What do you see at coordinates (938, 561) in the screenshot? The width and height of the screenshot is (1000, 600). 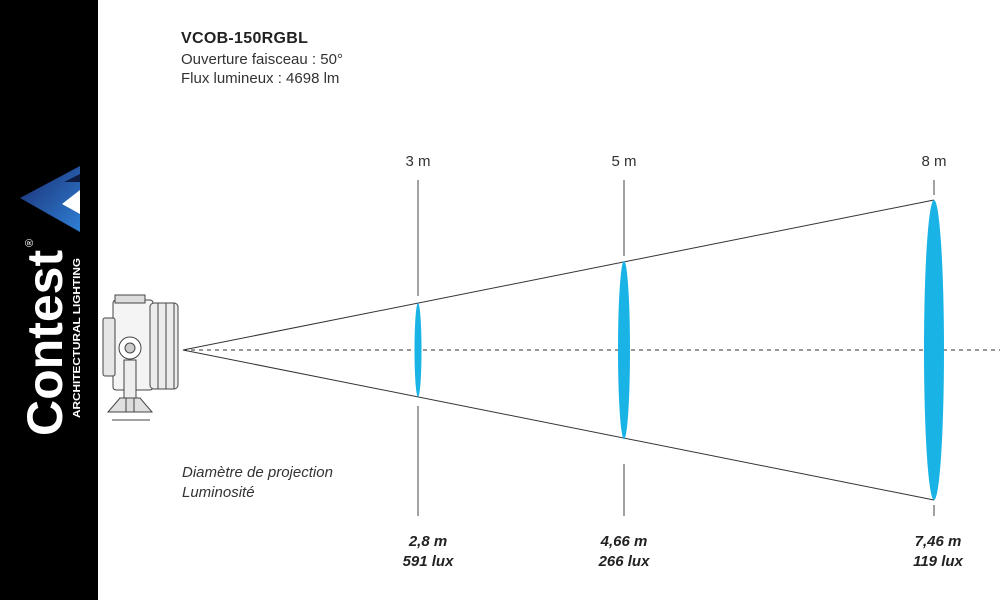 I see `lux-value: 119 lux` at bounding box center [938, 561].